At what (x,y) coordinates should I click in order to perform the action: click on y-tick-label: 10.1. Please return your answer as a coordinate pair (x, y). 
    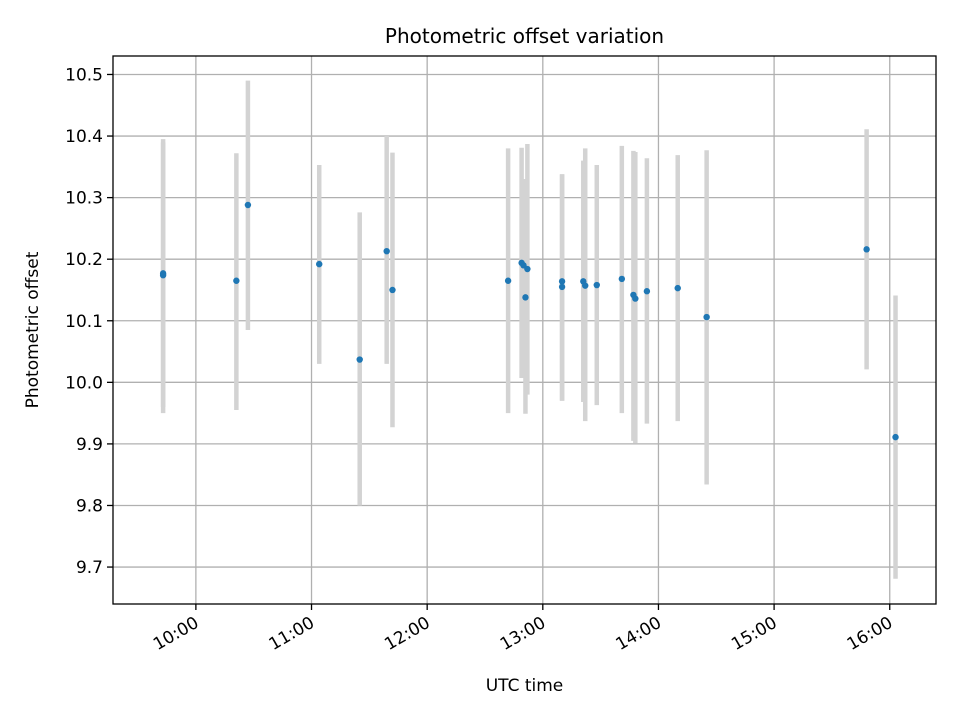
    Looking at the image, I should click on (84, 322).